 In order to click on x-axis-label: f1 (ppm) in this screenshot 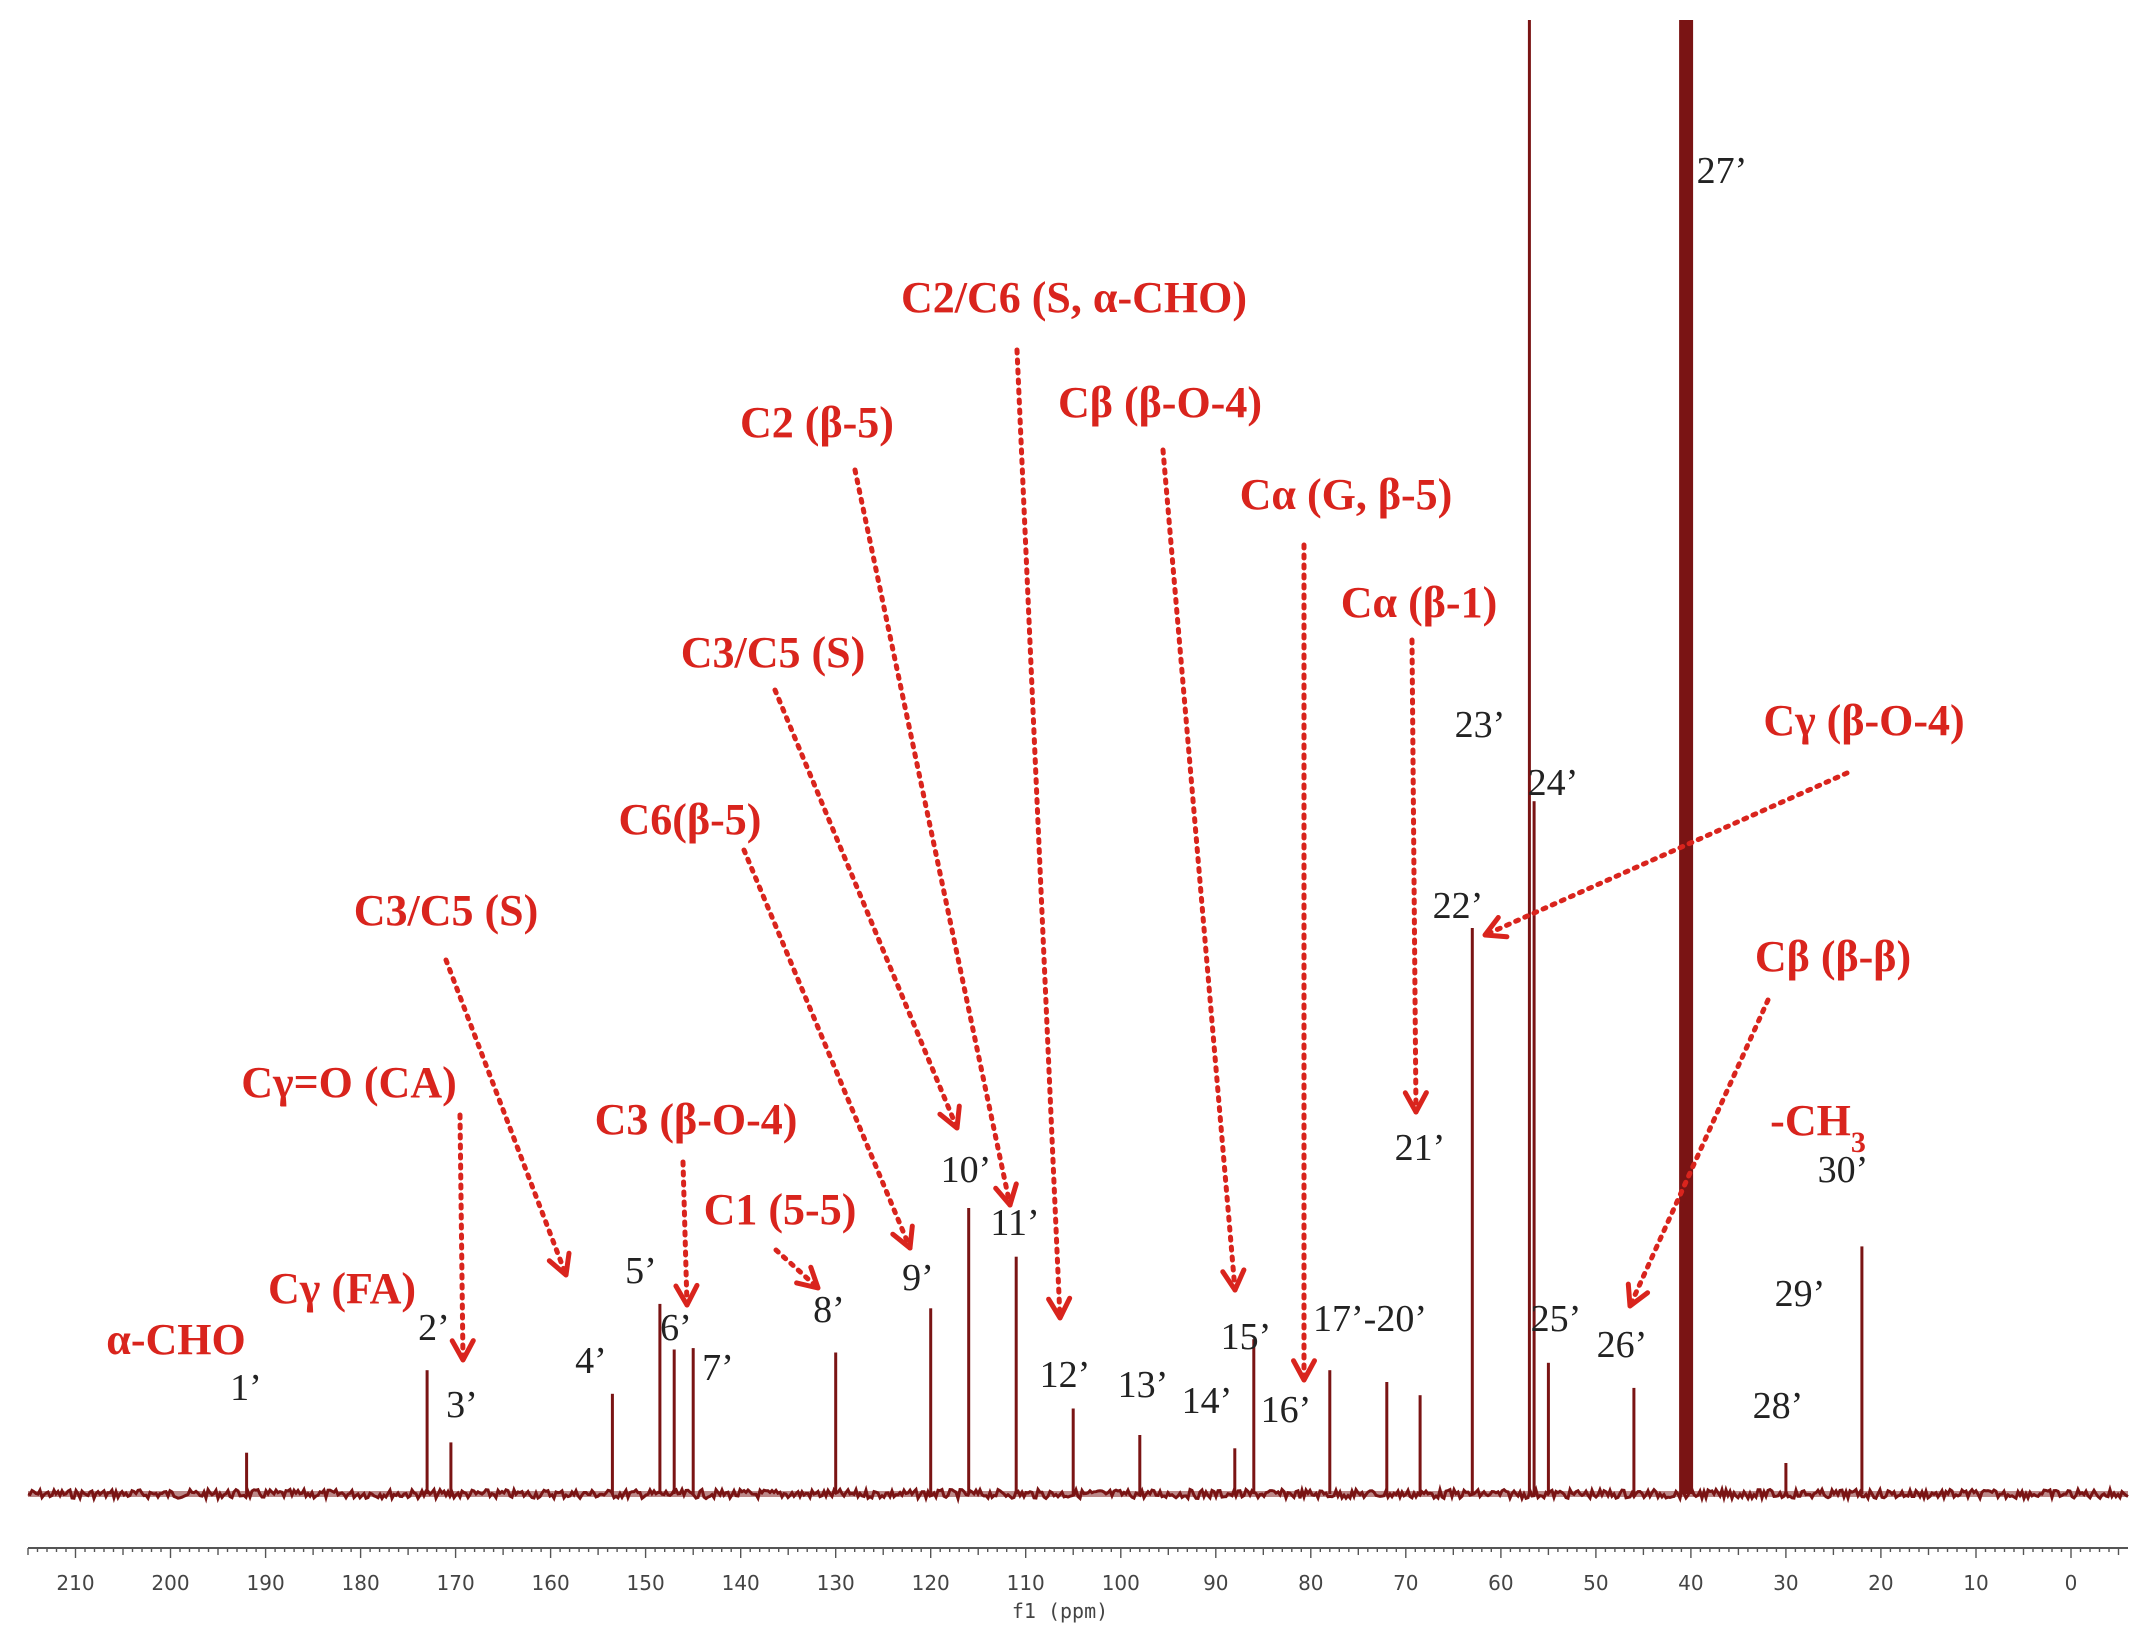, I will do `click(1060, 1611)`.